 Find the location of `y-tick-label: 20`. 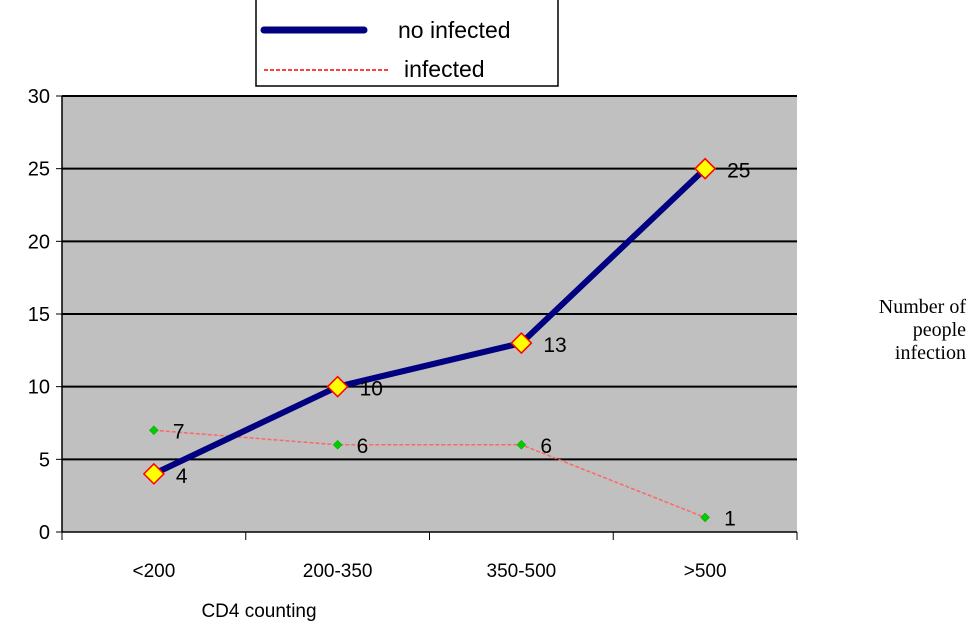

y-tick-label: 20 is located at coordinates (39, 242).